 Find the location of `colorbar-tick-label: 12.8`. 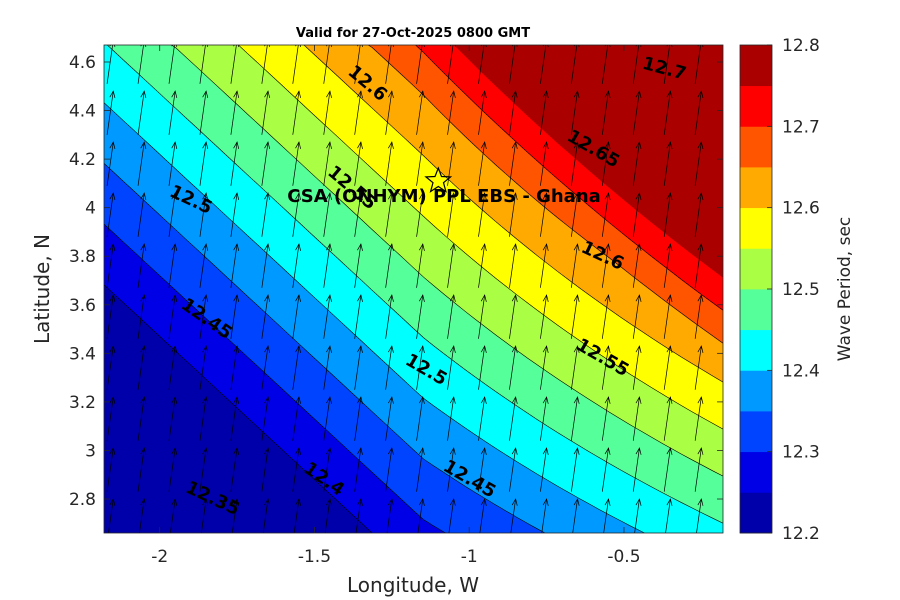

colorbar-tick-label: 12.8 is located at coordinates (801, 46).